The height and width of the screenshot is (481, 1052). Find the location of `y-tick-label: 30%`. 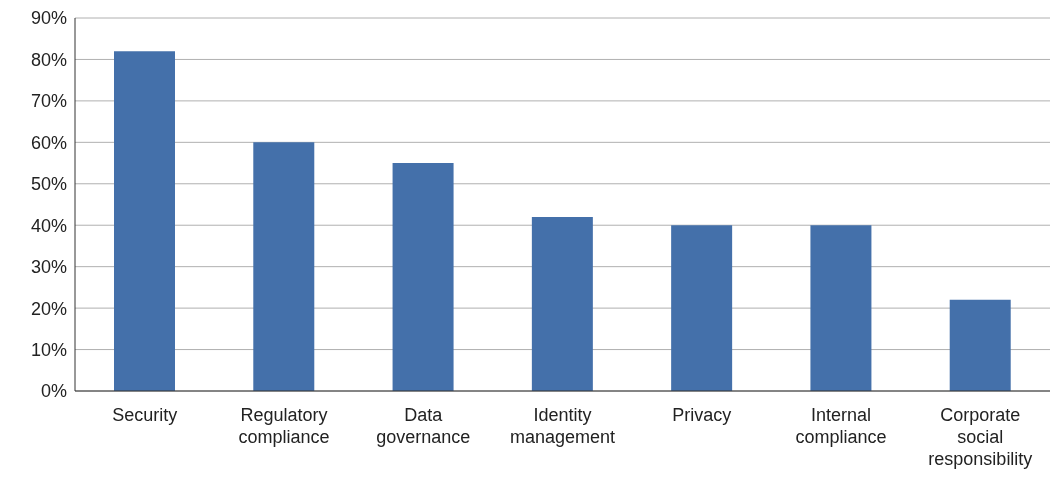

y-tick-label: 30% is located at coordinates (48, 267).